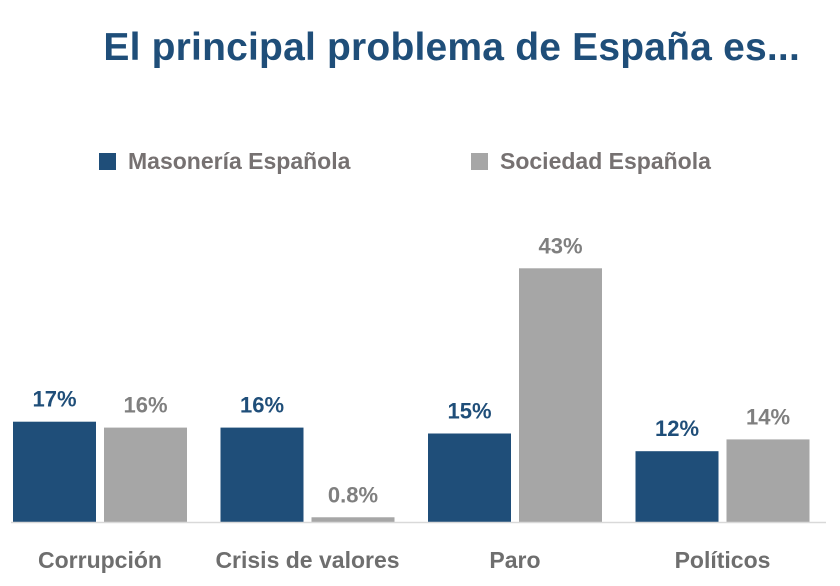 This screenshot has width=840, height=586. What do you see at coordinates (262, 405) in the screenshot?
I see `data-label-masoneria-espanola-crisis-de-valores: 16%` at bounding box center [262, 405].